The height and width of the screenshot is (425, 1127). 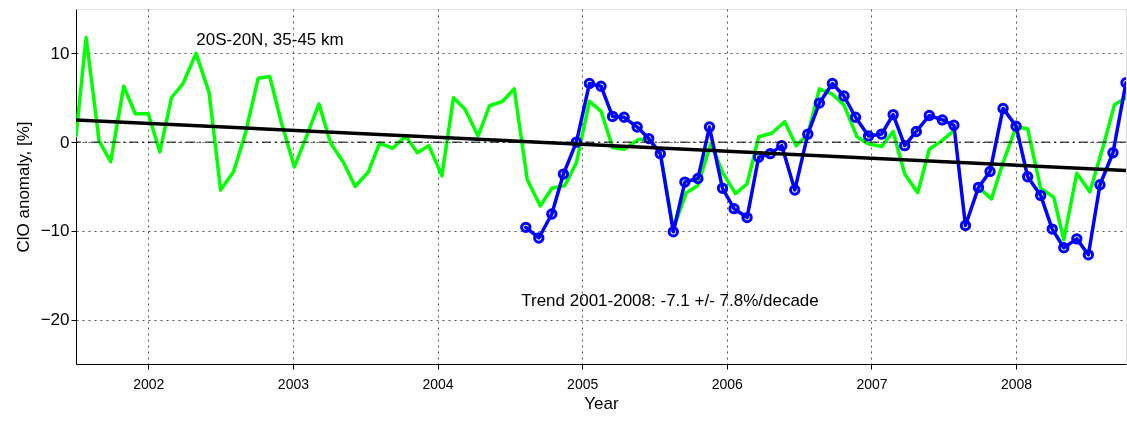 I want to click on x-tick-label: 2004, so click(x=438, y=383).